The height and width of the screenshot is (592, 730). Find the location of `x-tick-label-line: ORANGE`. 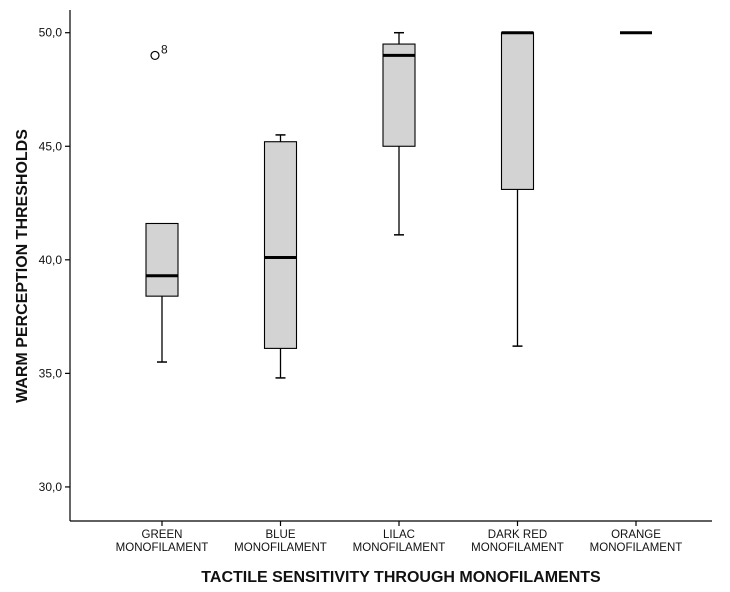

x-tick-label-line: ORANGE is located at coordinates (636, 535).